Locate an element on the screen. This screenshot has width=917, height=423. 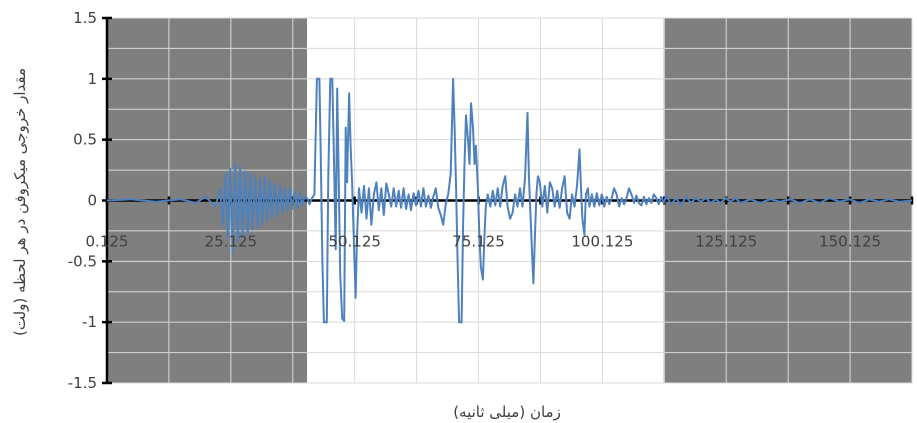
x-tick-label: 75.125 is located at coordinates (478, 242).